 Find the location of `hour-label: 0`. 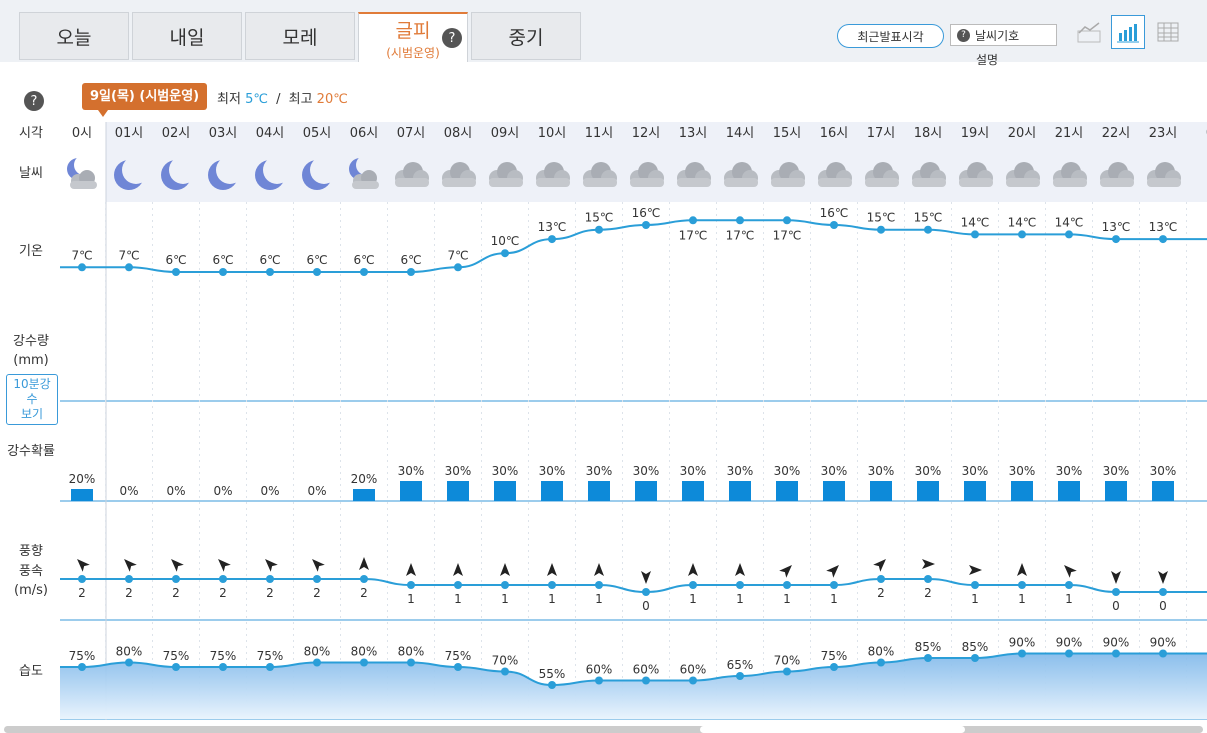

hour-label: 0 is located at coordinates (1206, 133).